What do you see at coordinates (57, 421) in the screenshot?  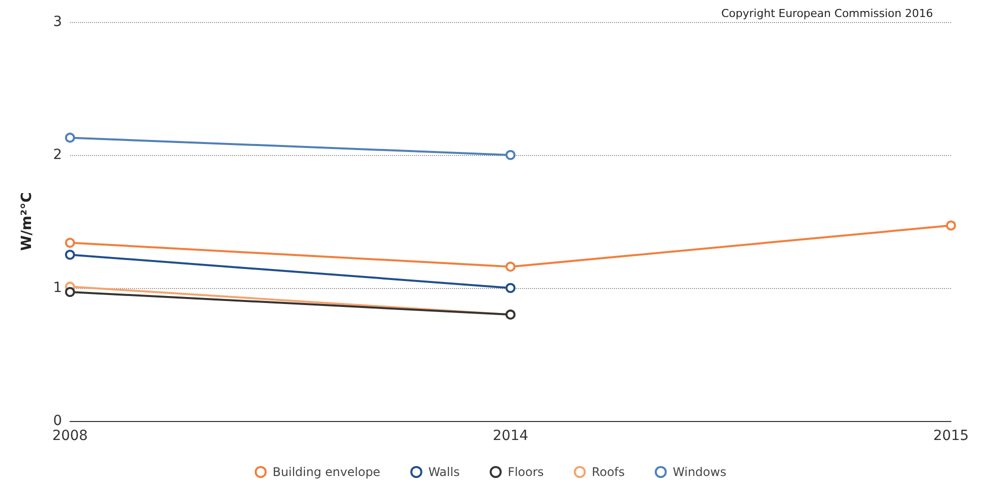 I see `y-tick-label: 0` at bounding box center [57, 421].